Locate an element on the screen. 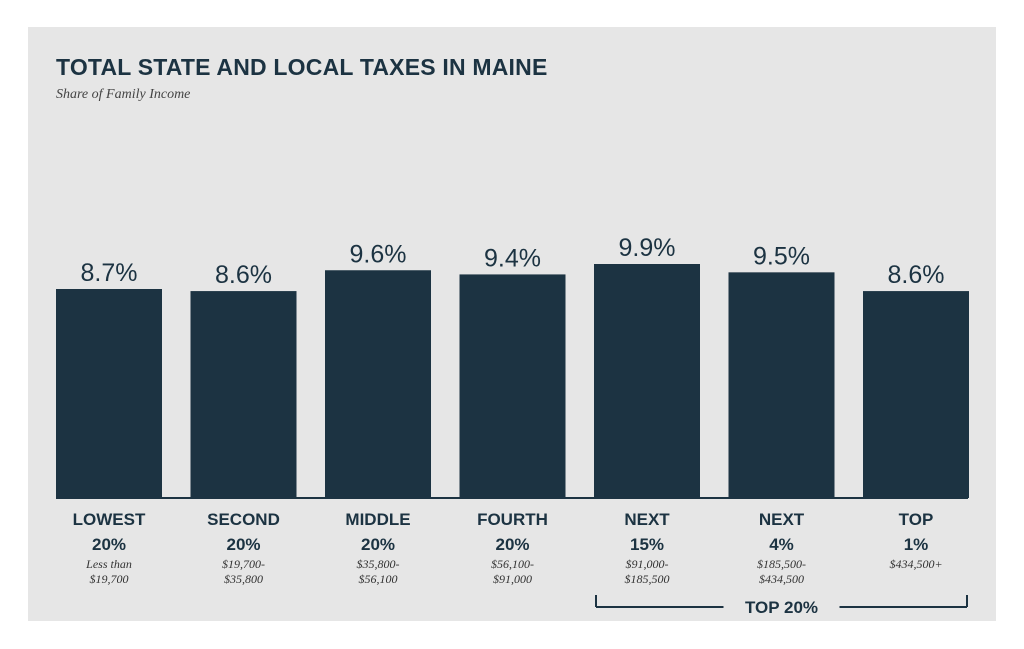 The image size is (1024, 649). category-group-3: MIDDLE is located at coordinates (377, 519).